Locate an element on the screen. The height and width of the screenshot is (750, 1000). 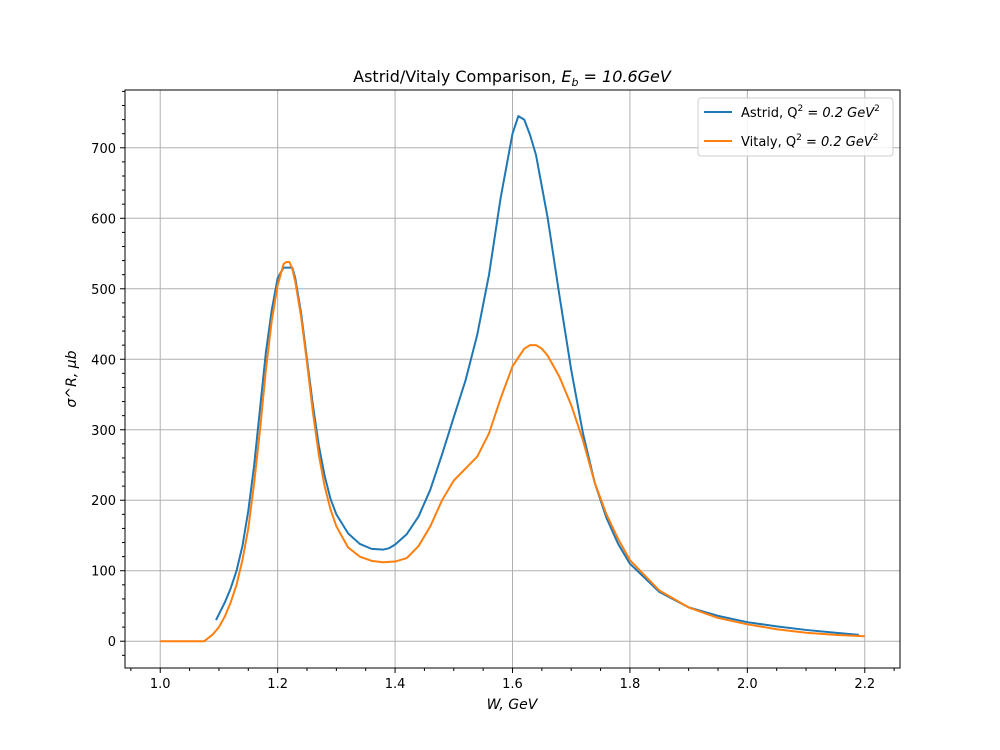
x-tick-label: 2.2 is located at coordinates (864, 684).